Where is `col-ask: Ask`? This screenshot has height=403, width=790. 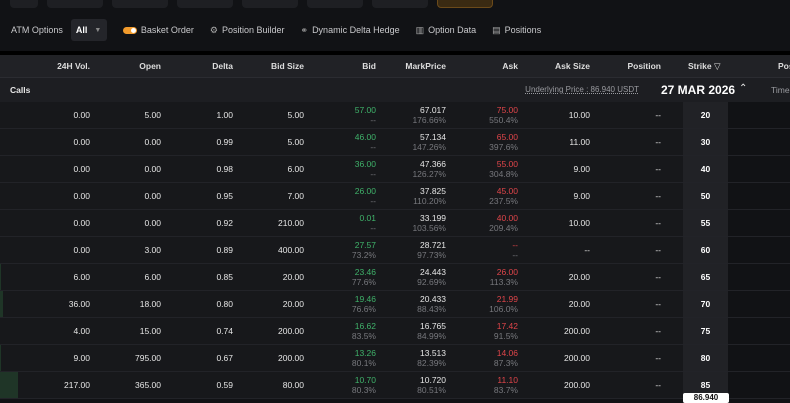 col-ask: Ask is located at coordinates (510, 66).